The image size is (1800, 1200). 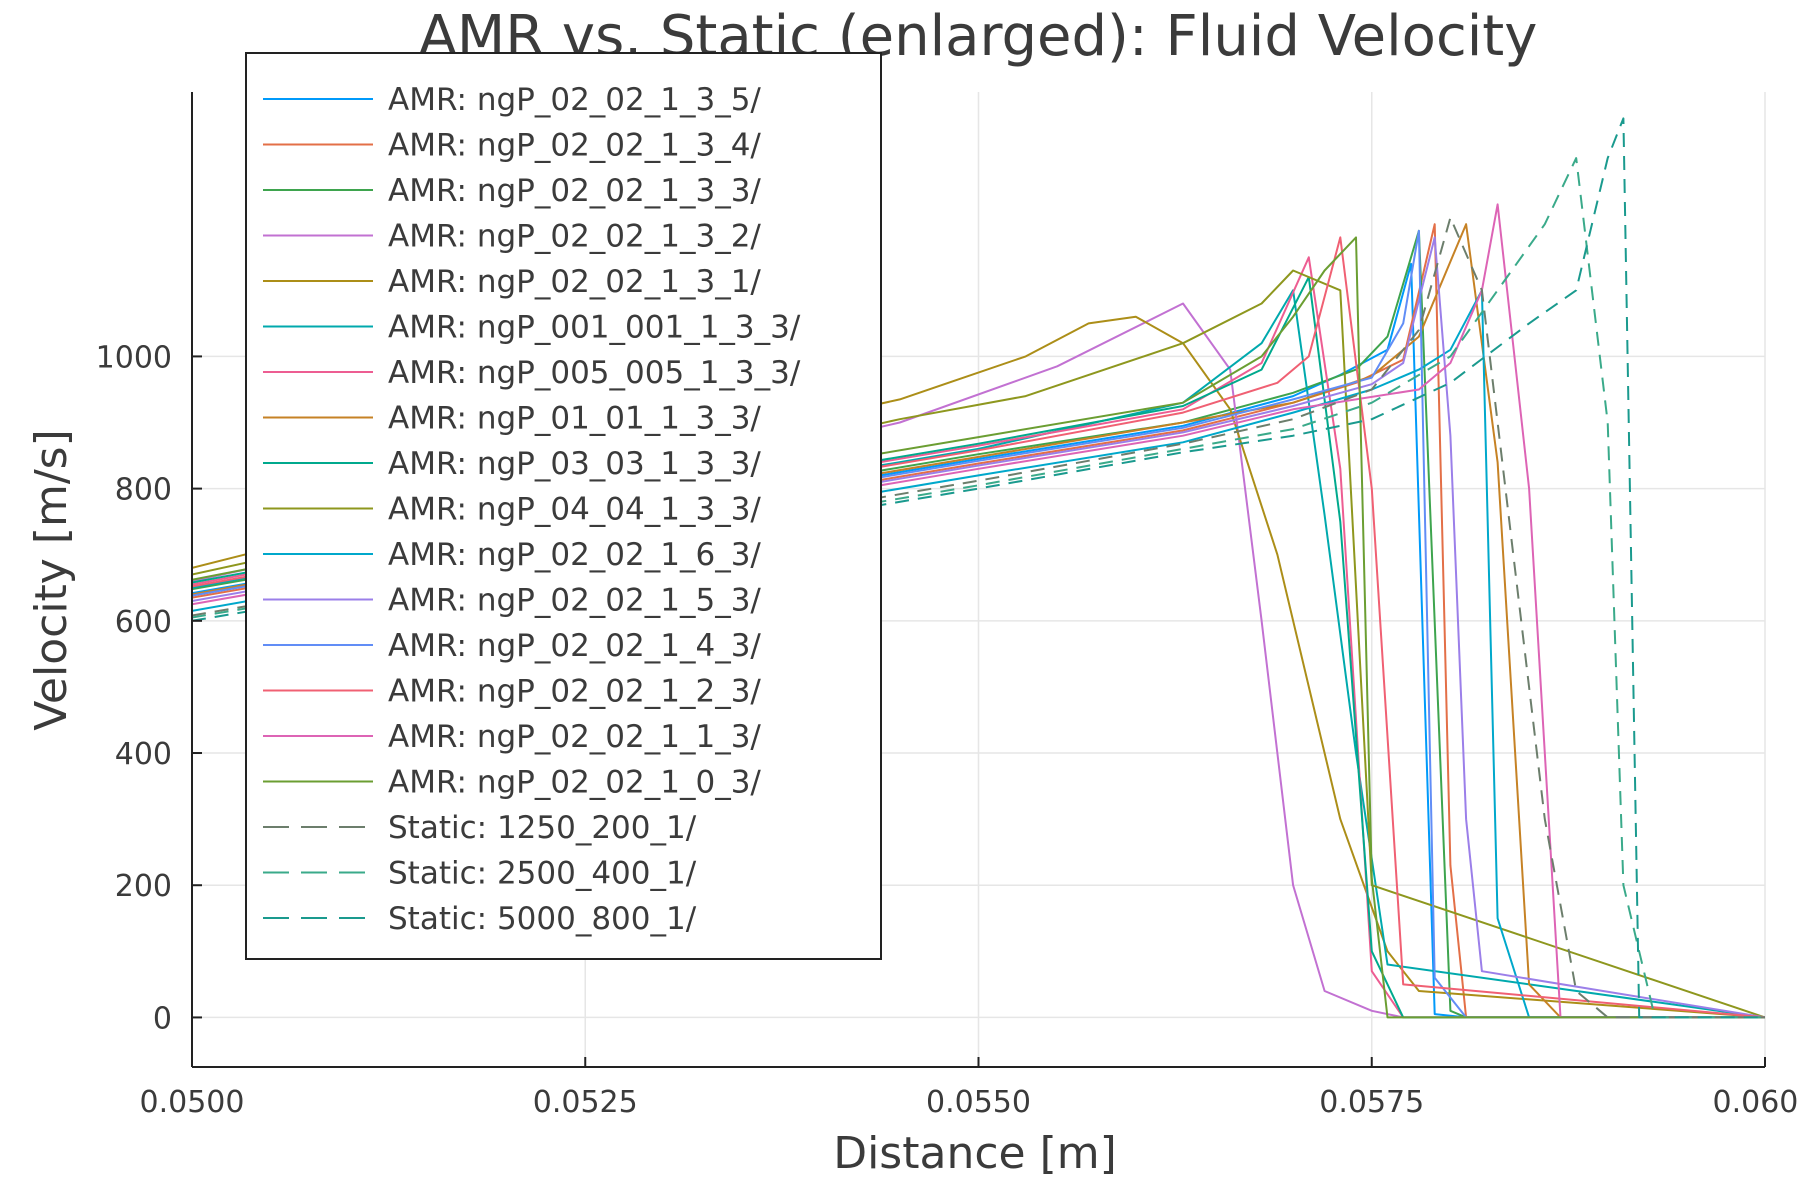 I want to click on y-tick-label: 0, so click(x=162, y=1018).